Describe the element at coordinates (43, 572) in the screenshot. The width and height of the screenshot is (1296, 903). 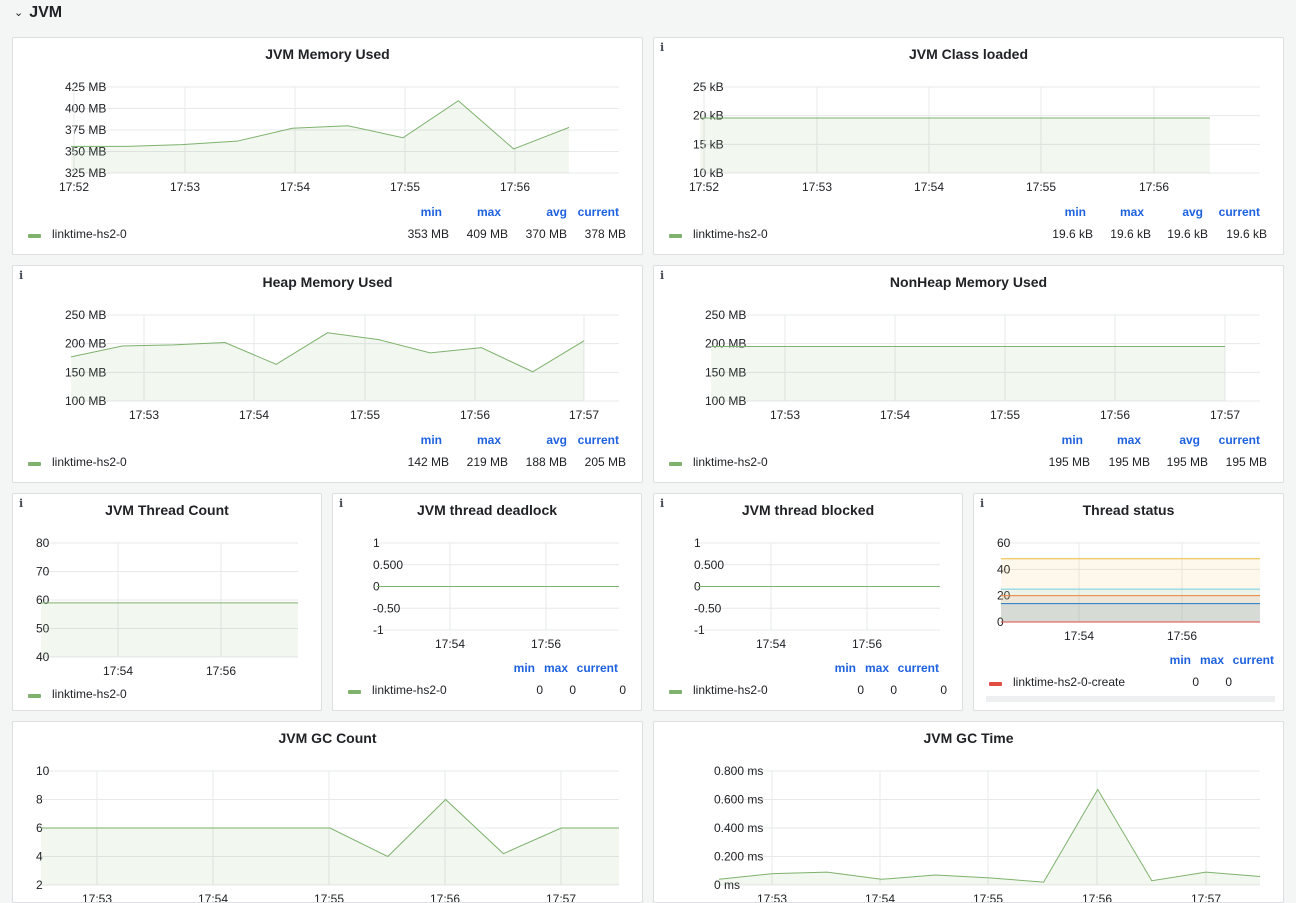
I see `y-tick-label: 70` at that location.